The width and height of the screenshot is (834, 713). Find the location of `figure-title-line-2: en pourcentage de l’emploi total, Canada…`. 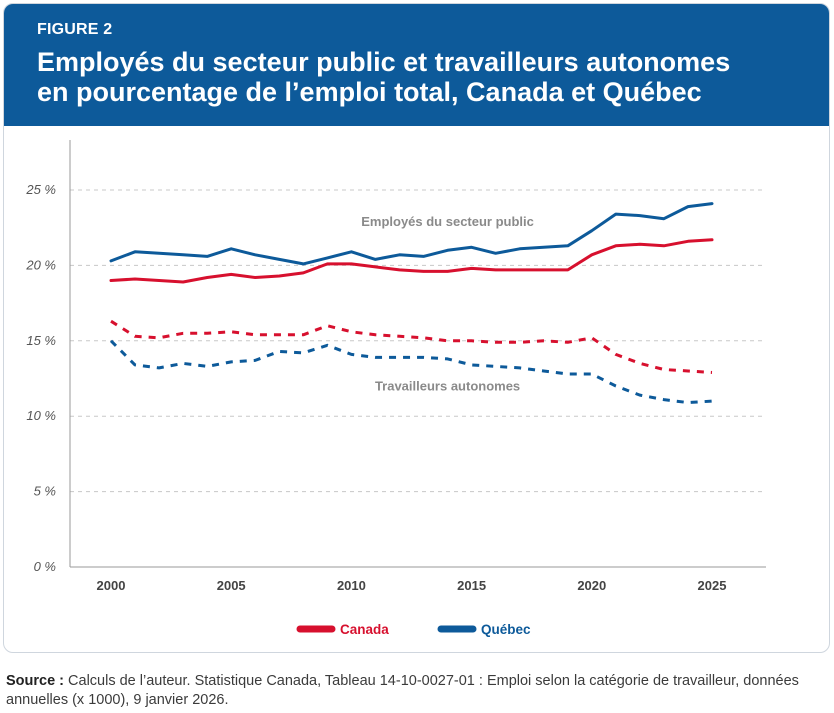

figure-title-line-2: en pourcentage de l’emploi total, Canada… is located at coordinates (369, 92).